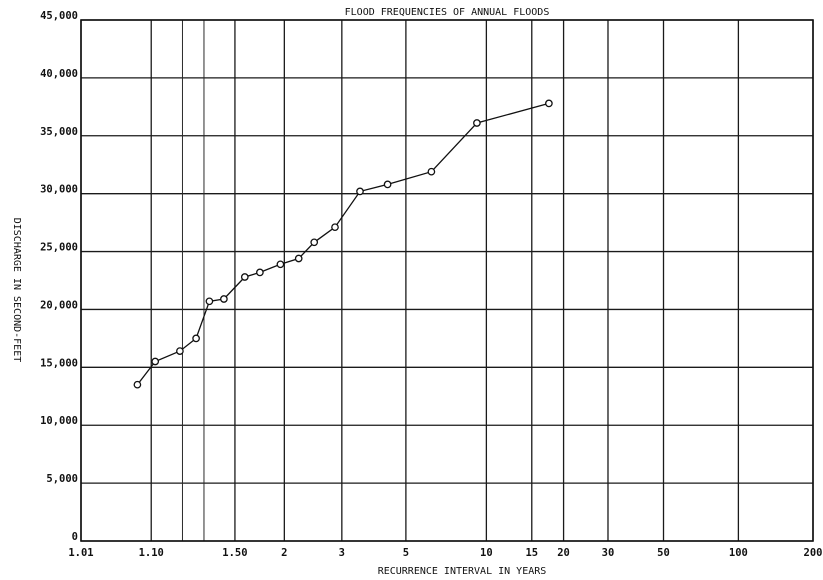 The height and width of the screenshot is (580, 823). Describe the element at coordinates (59, 363) in the screenshot. I see `y-tick-label: 15,000` at that location.